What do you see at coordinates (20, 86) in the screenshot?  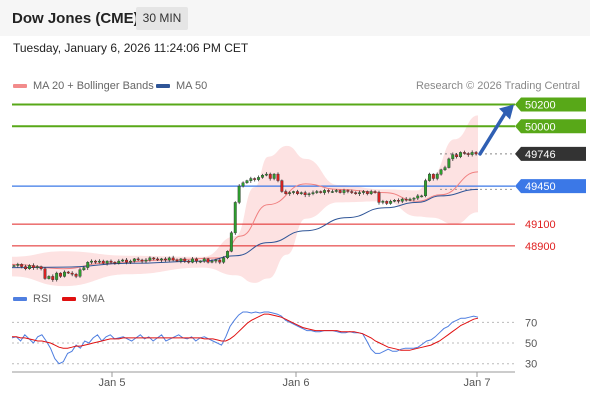 I see `legend-swatch` at bounding box center [20, 86].